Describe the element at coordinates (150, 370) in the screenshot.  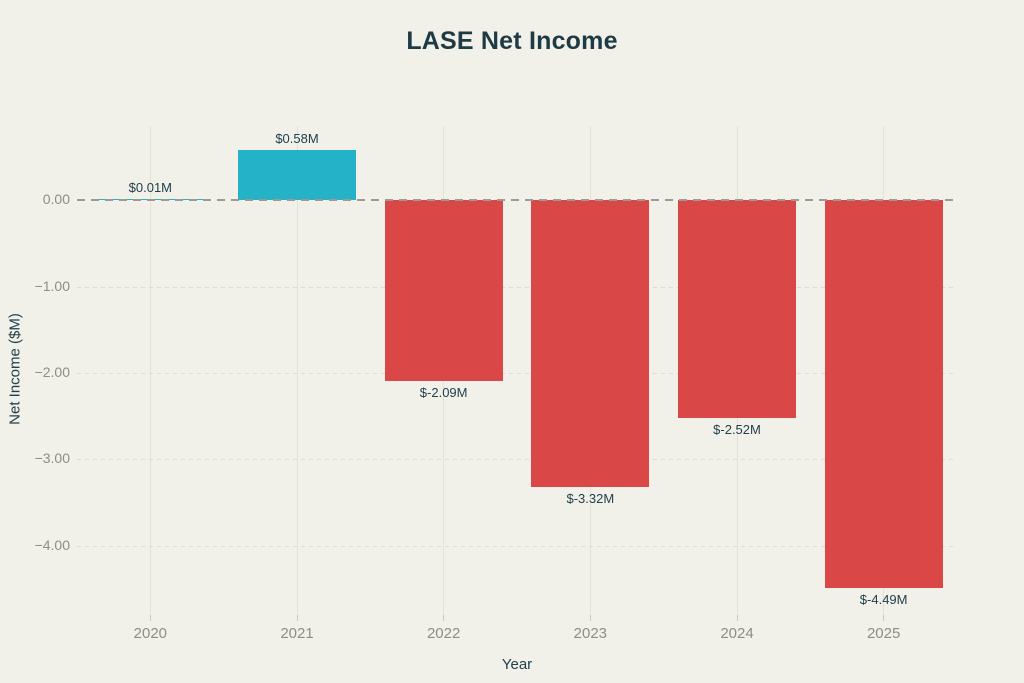
I see `vertical-gridline-2020` at that location.